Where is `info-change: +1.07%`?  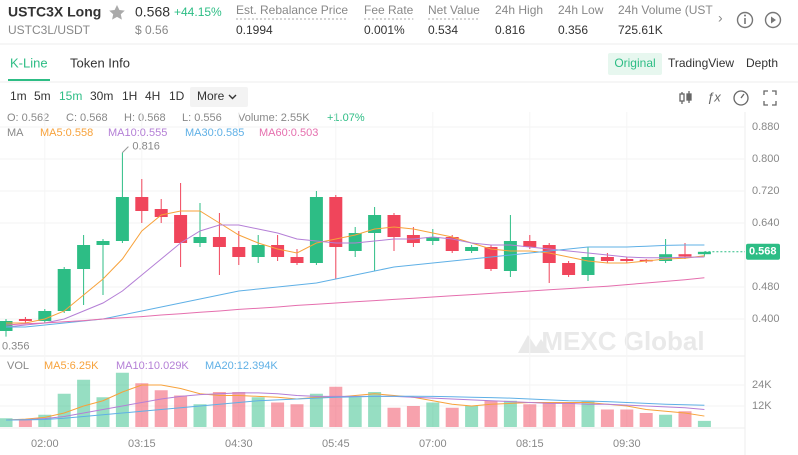
info-change: +1.07% is located at coordinates (346, 118).